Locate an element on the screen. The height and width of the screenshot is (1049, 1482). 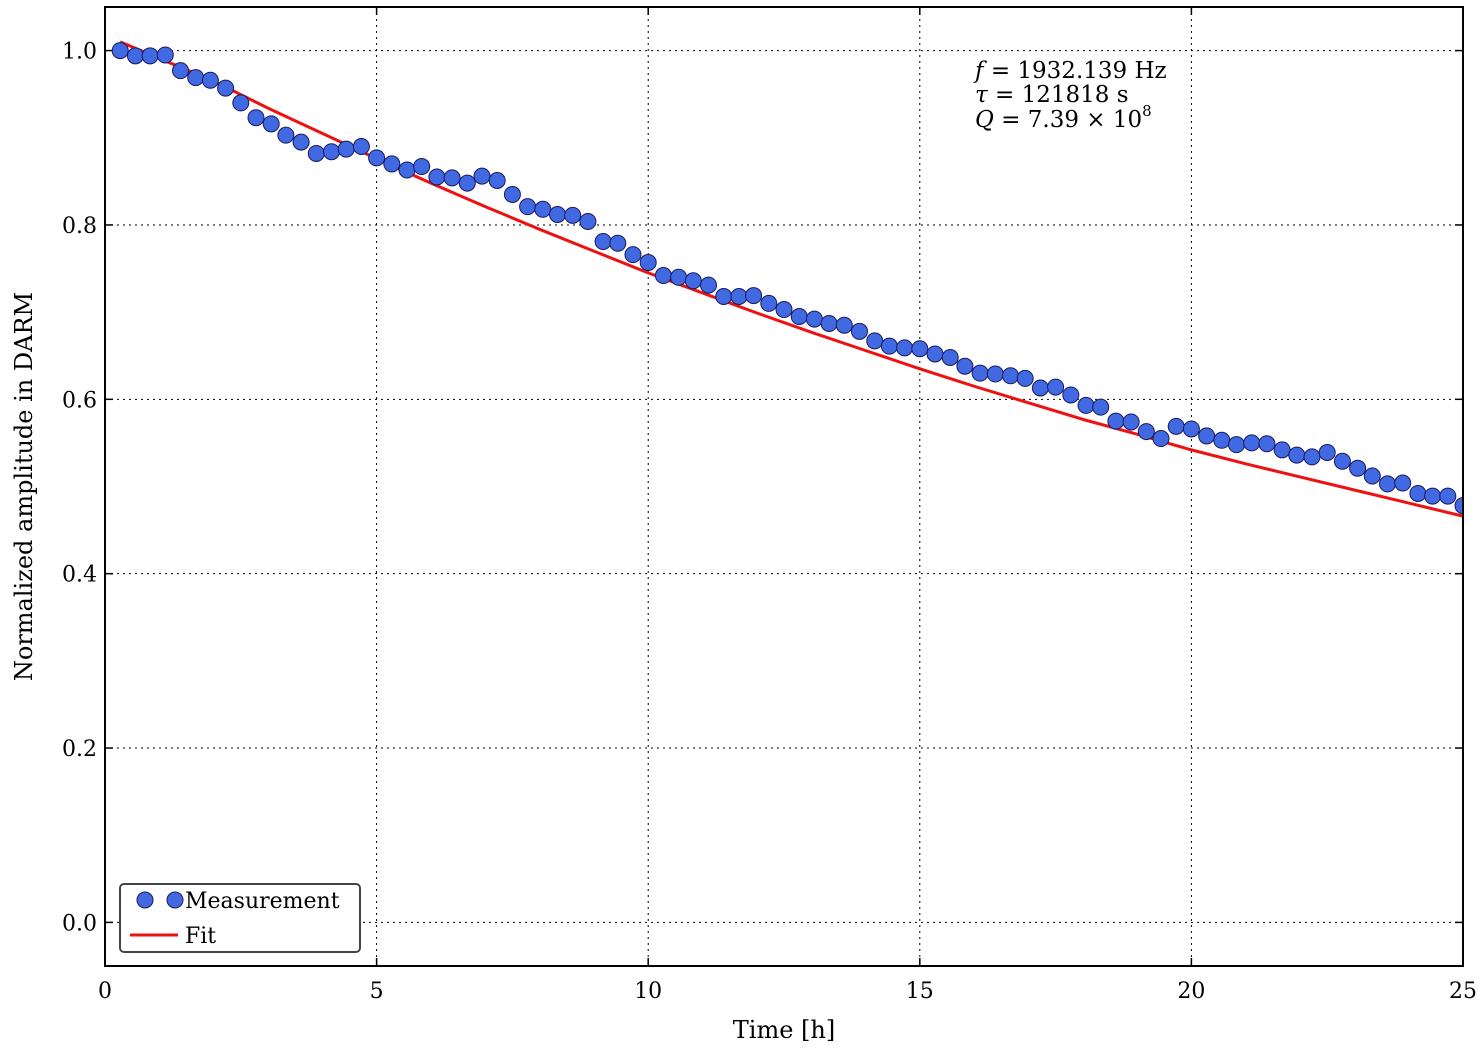
x-tick-label: 5 is located at coordinates (377, 991).